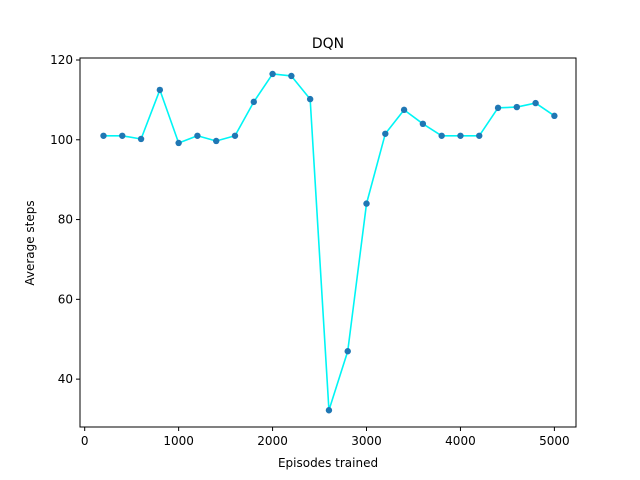 This screenshot has height=480, width=640. What do you see at coordinates (328, 463) in the screenshot?
I see `x-axis-label: Episodes trained` at bounding box center [328, 463].